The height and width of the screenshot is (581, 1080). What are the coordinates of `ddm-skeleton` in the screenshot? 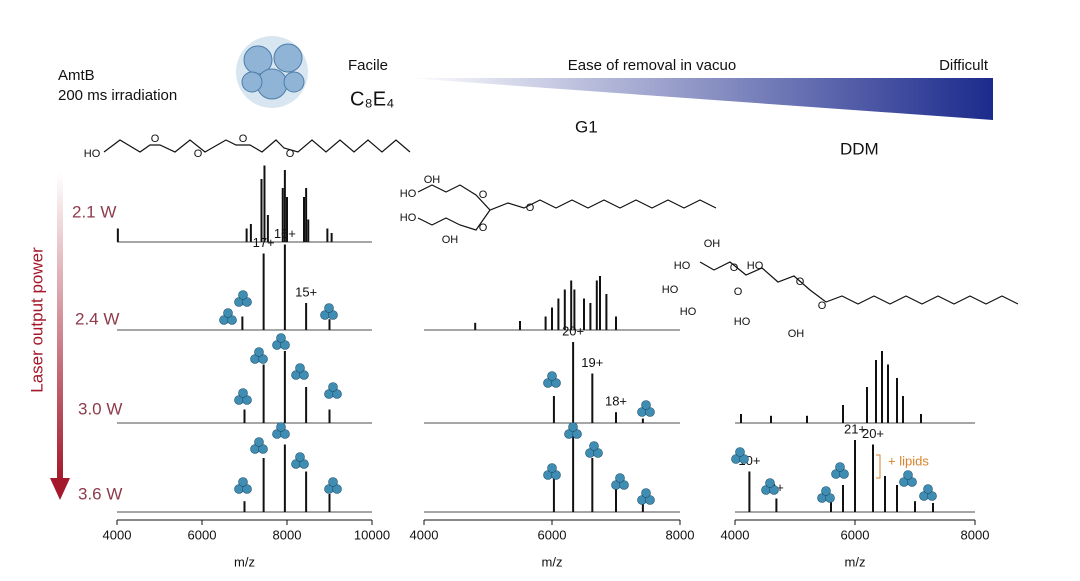 It's located at (859, 283).